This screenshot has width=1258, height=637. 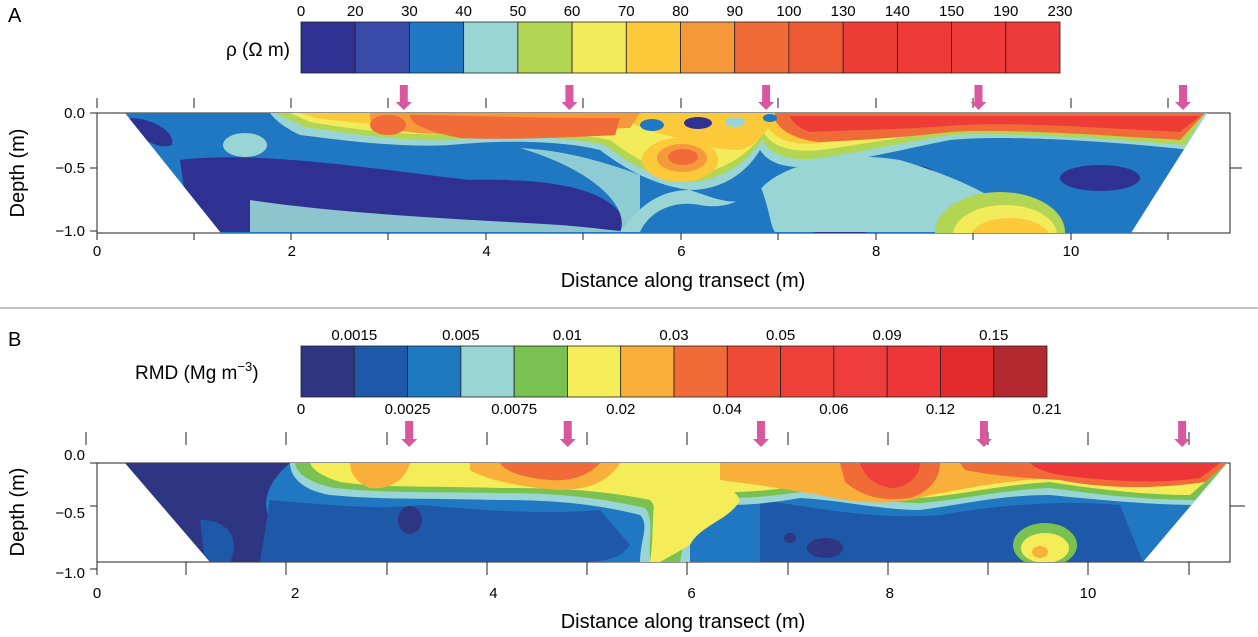 What do you see at coordinates (18, 512) in the screenshot?
I see `y-axis-title-b: Depth (m)` at bounding box center [18, 512].